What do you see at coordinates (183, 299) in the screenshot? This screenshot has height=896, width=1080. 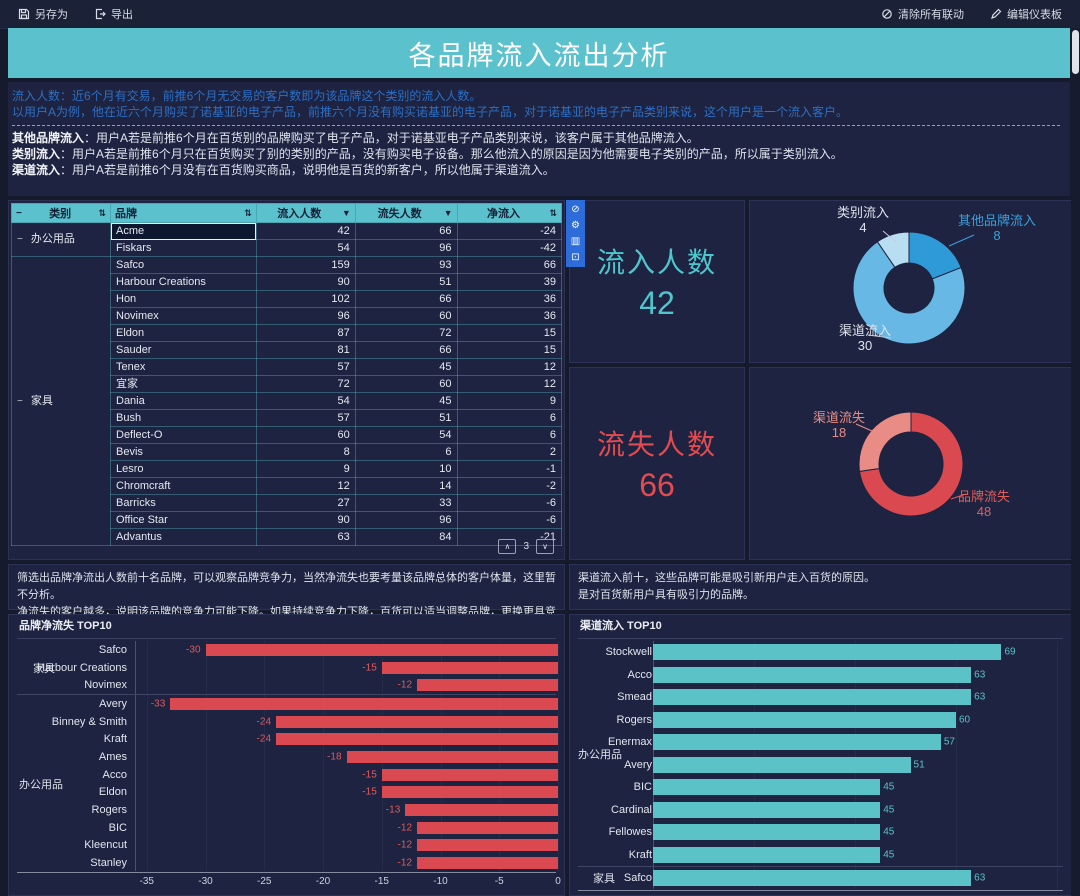 I see `brand-cell: Hon` at bounding box center [183, 299].